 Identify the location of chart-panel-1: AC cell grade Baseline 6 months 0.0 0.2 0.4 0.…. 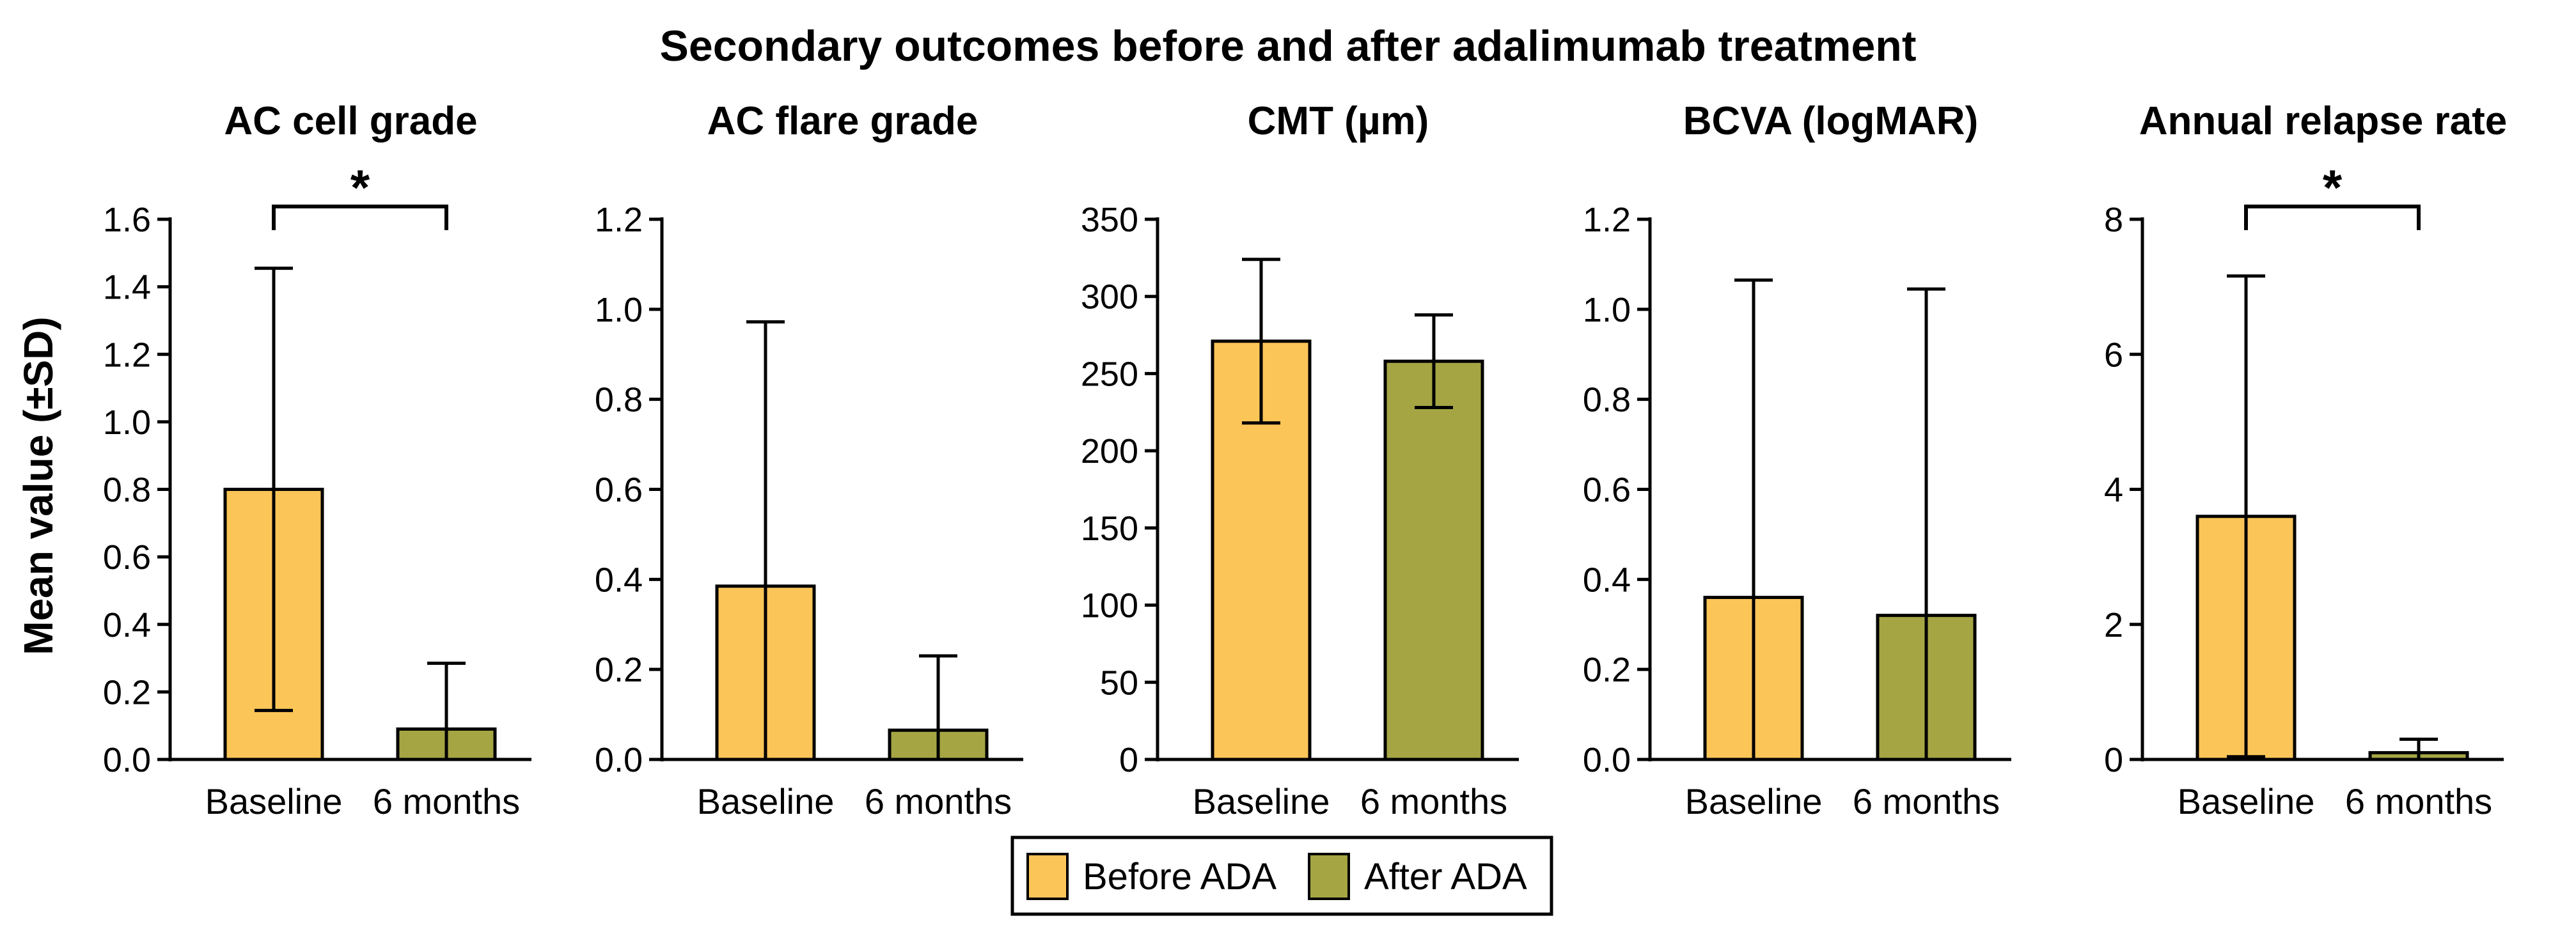
(317, 460).